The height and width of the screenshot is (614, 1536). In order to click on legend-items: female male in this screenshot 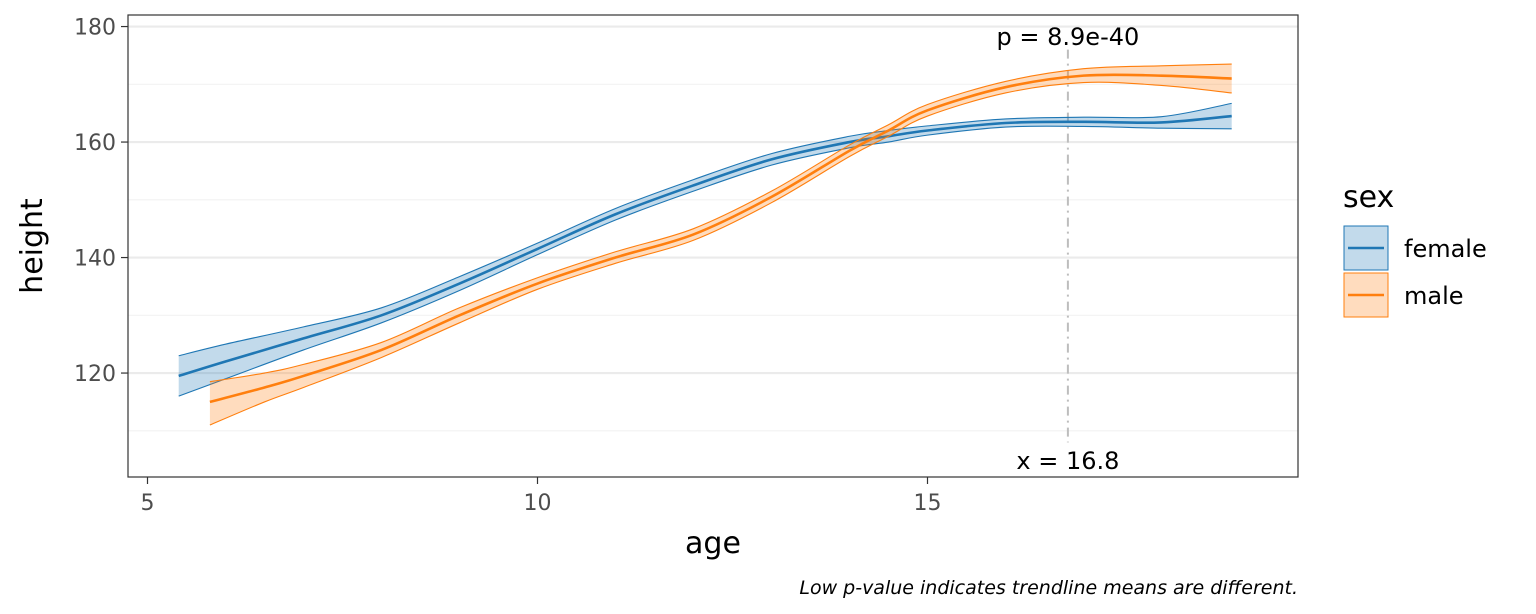, I will do `click(1415, 271)`.